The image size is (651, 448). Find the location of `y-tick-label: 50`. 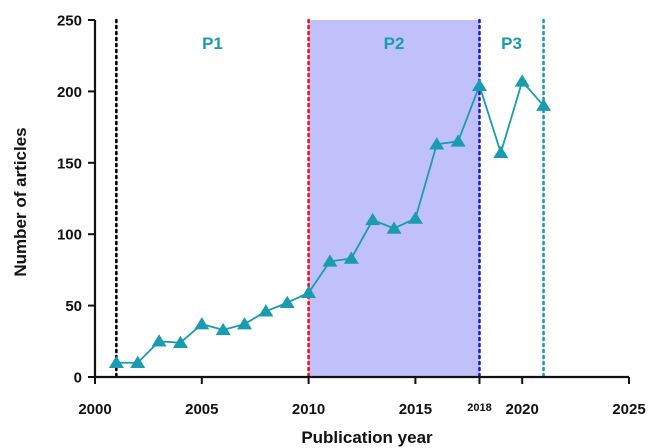

y-tick-label: 50 is located at coordinates (73, 306).